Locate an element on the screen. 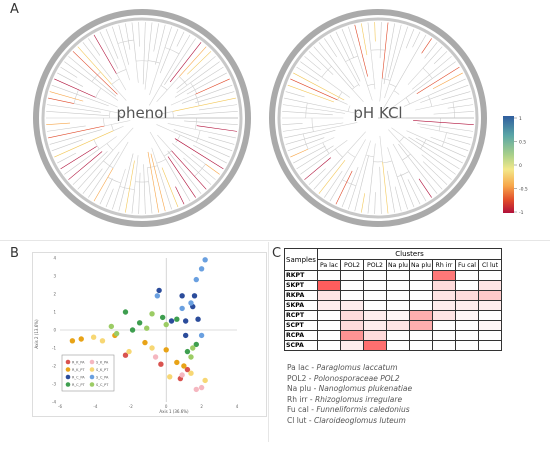  pca-ylabel: Axis 2 (13.6%) is located at coordinates (36, 334).